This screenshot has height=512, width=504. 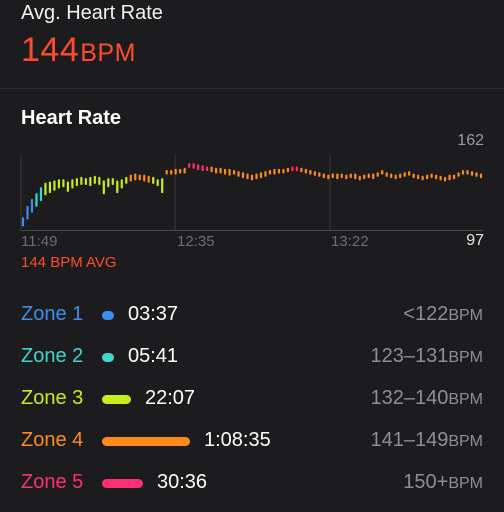 What do you see at coordinates (426, 314) in the screenshot?
I see `zone-range-value: <122` at bounding box center [426, 314].